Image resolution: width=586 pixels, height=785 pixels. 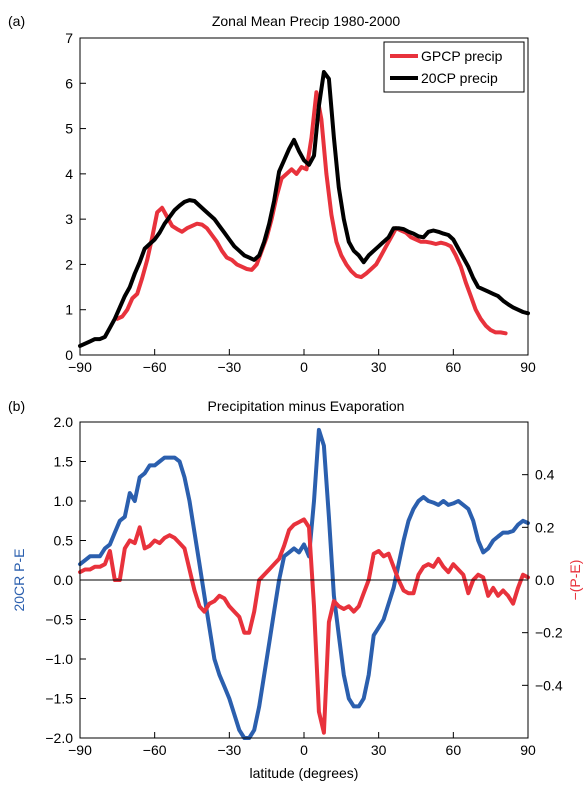 I want to click on panel-b-right-y-ticks: −0.4 −0.2 0.0 0.2 0.4, so click(x=542, y=580).